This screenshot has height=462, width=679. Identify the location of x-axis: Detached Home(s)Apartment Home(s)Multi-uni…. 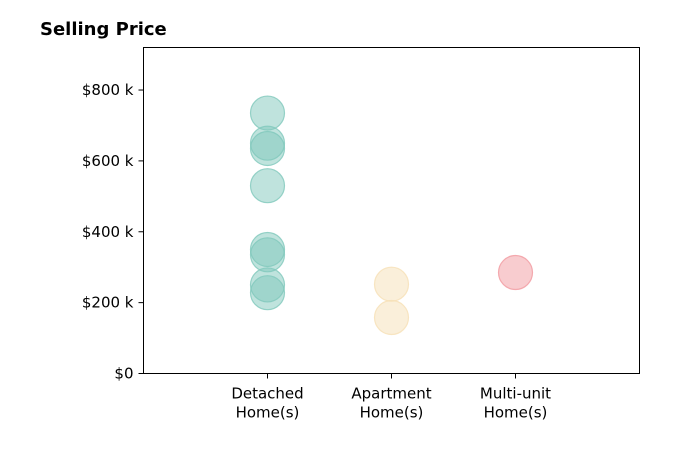
(391, 397).